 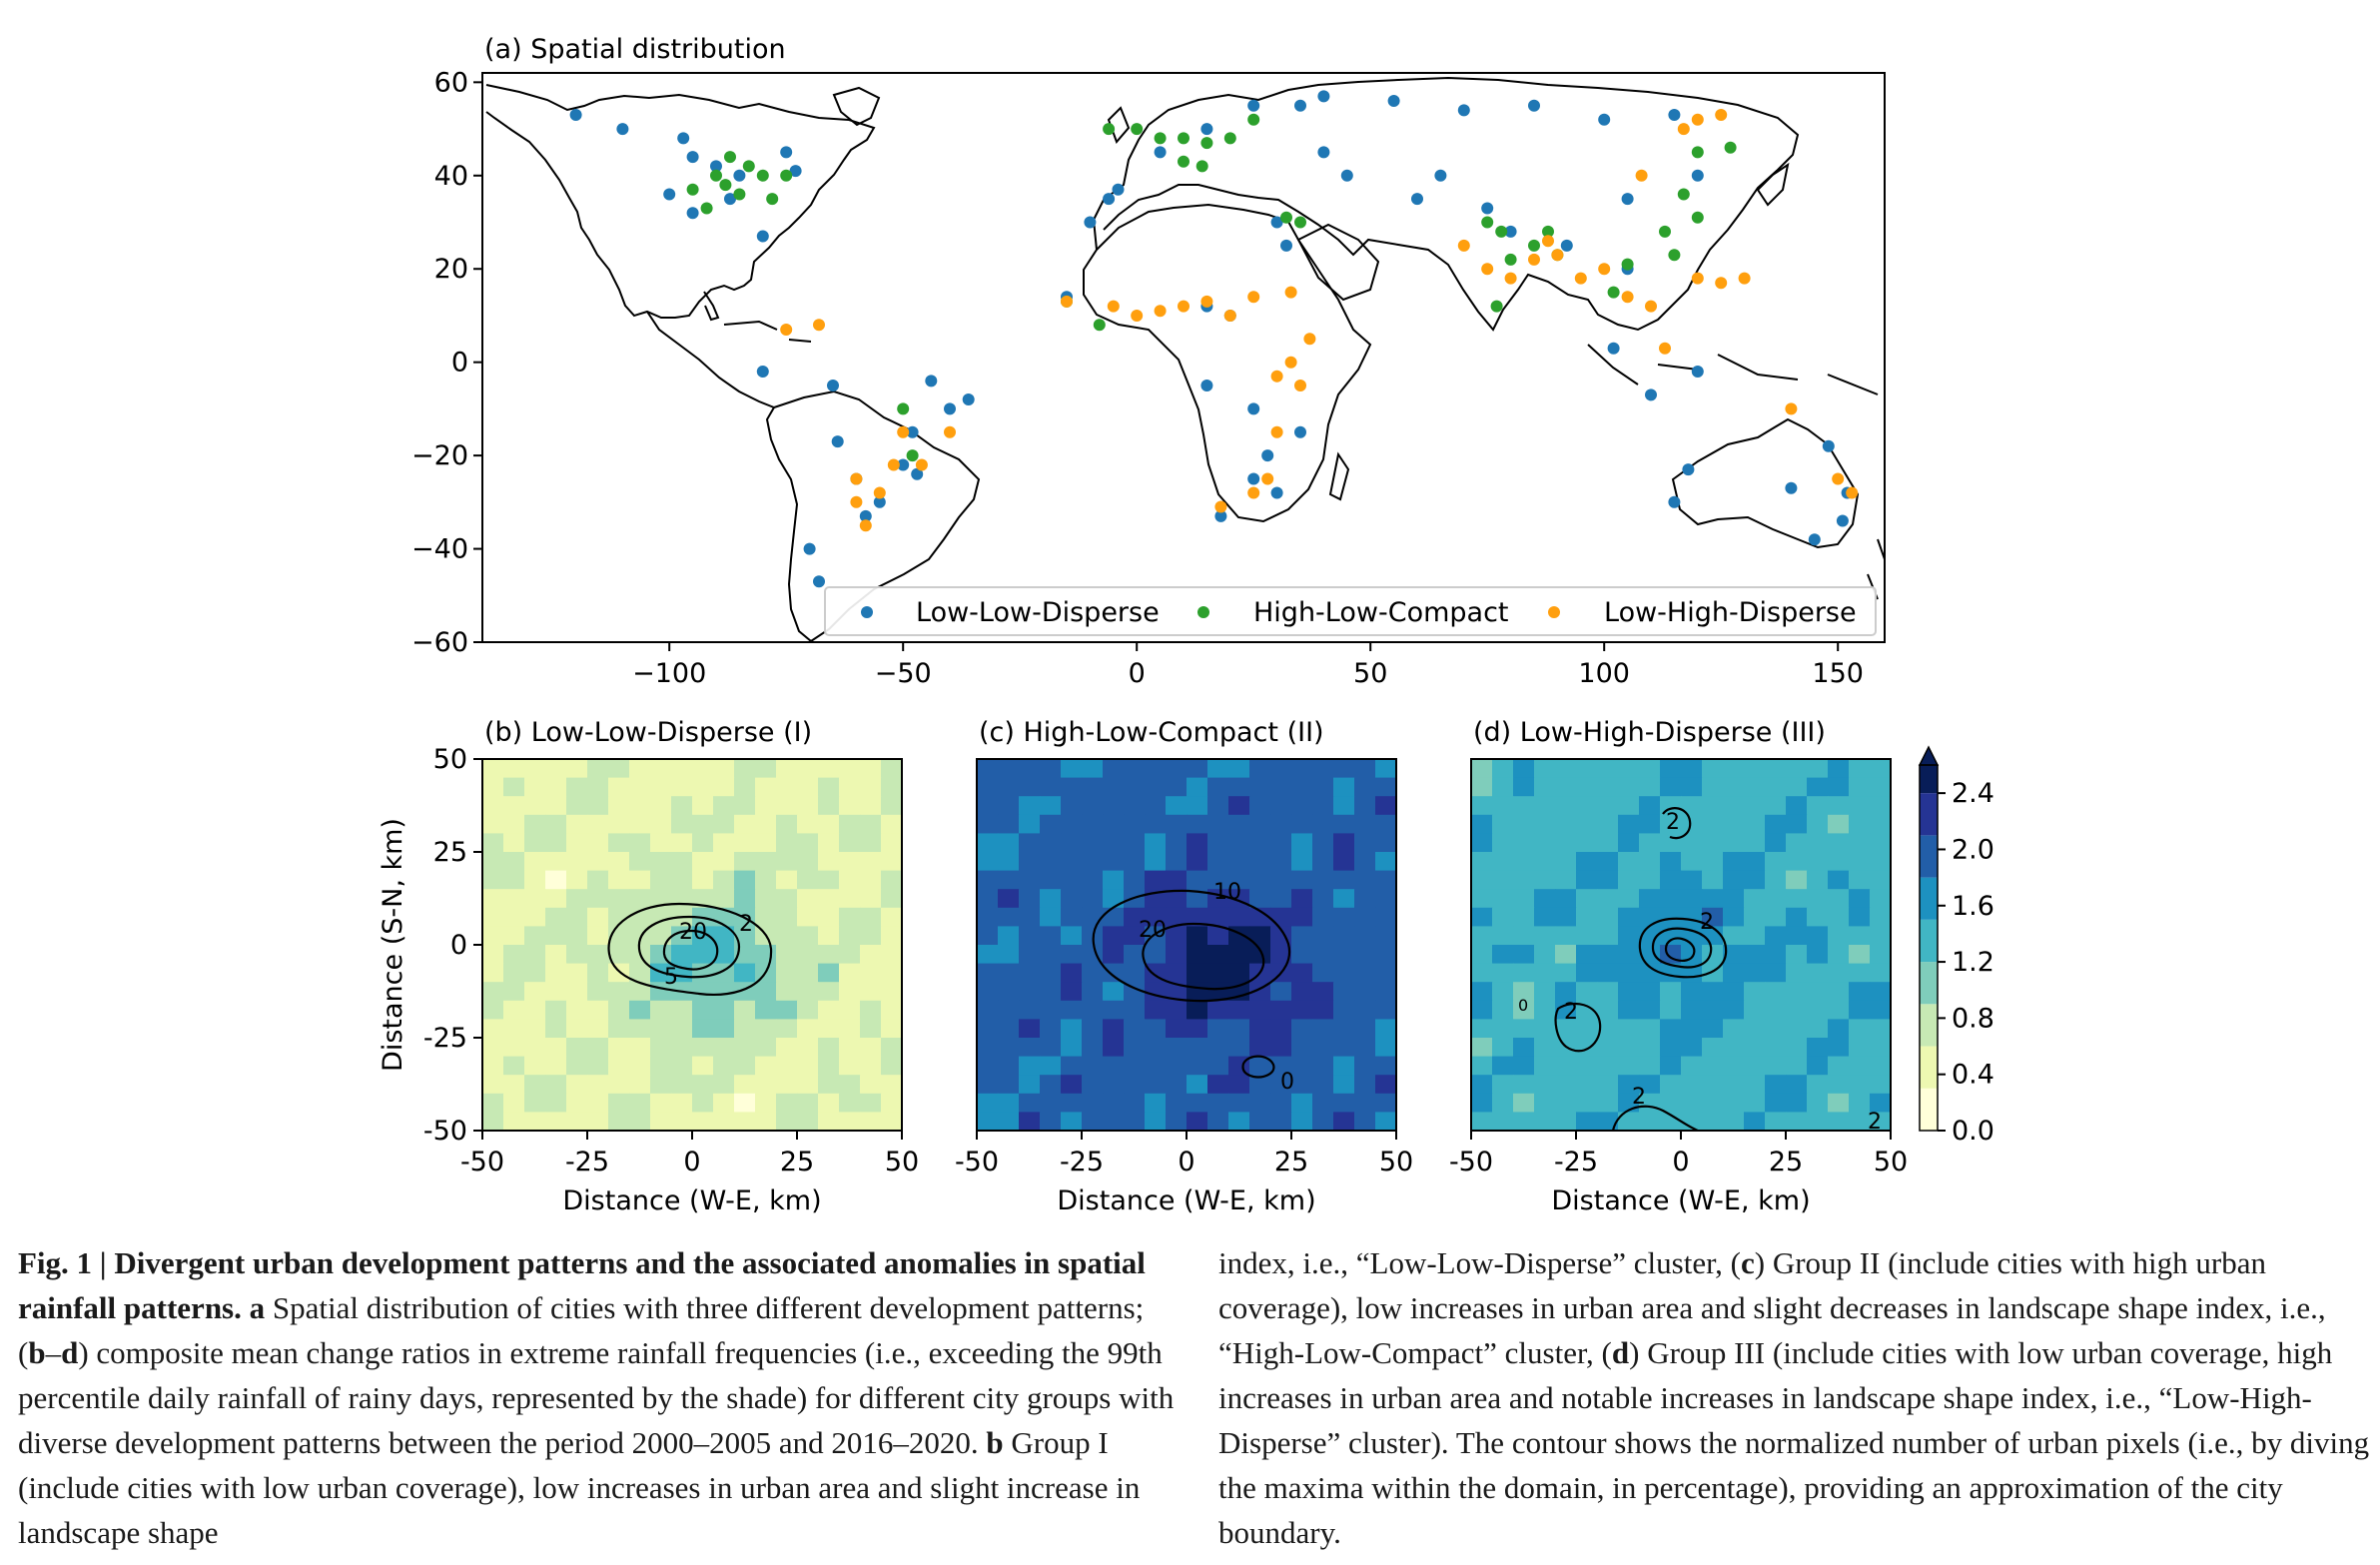 What do you see at coordinates (1929, 948) in the screenshot?
I see `colorbar-bands` at bounding box center [1929, 948].